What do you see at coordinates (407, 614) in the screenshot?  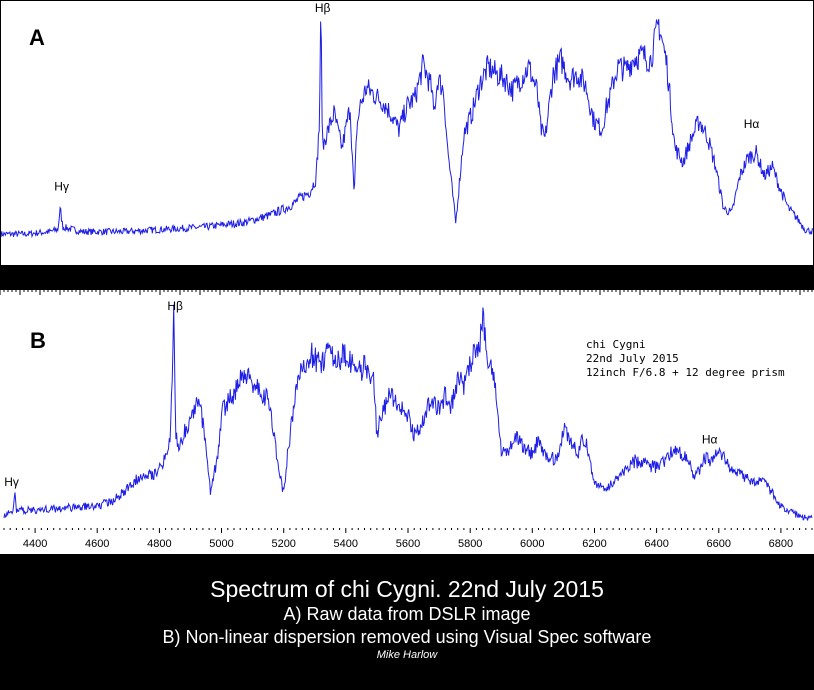 I see `caption-line-a: A) Raw data from DSLR image` at bounding box center [407, 614].